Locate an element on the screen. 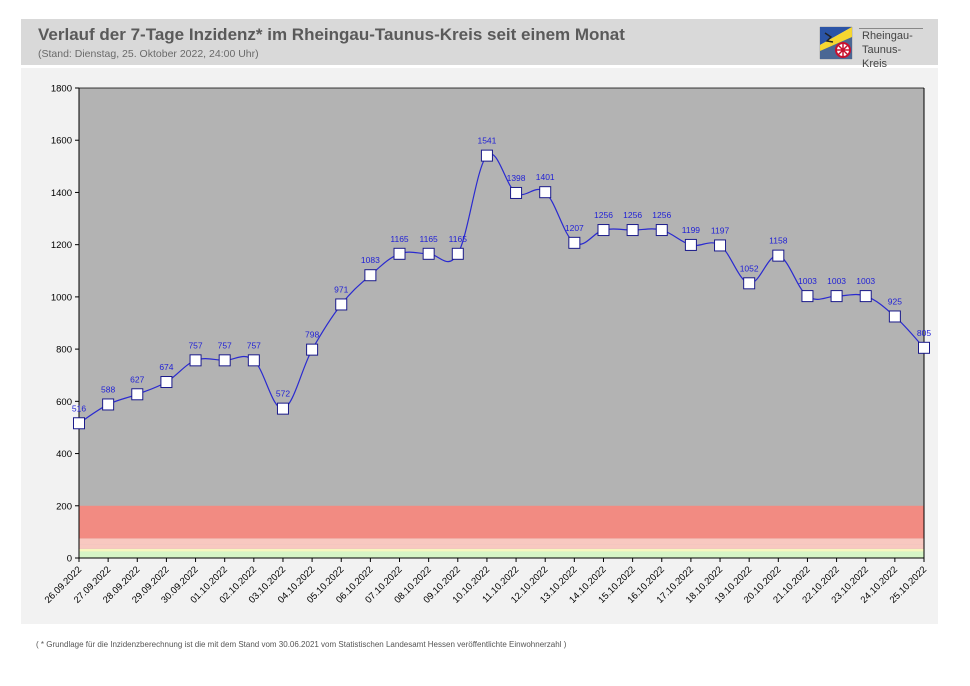 The height and width of the screenshot is (686, 970). data-label: 1052 is located at coordinates (749, 268).